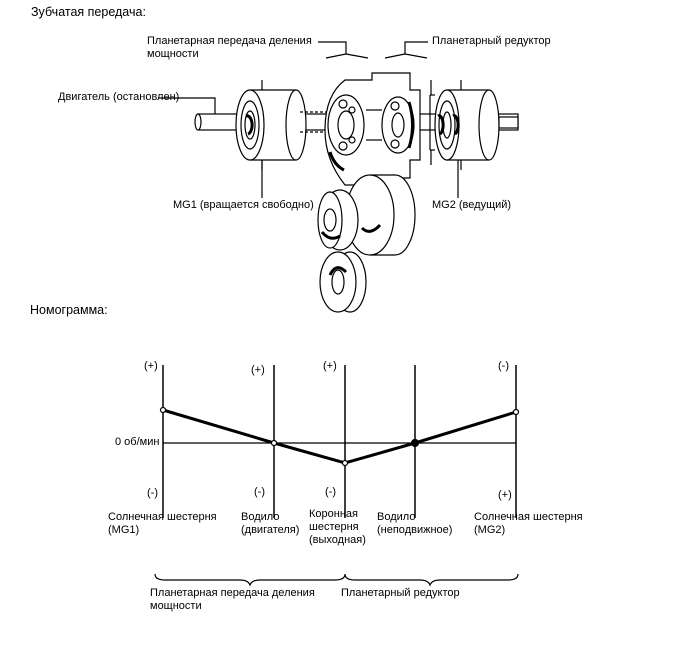 The image size is (688, 658). Describe the element at coordinates (243, 205) in the screenshot. I see `label-mg1: MG1 (вращается свободно)` at that location.